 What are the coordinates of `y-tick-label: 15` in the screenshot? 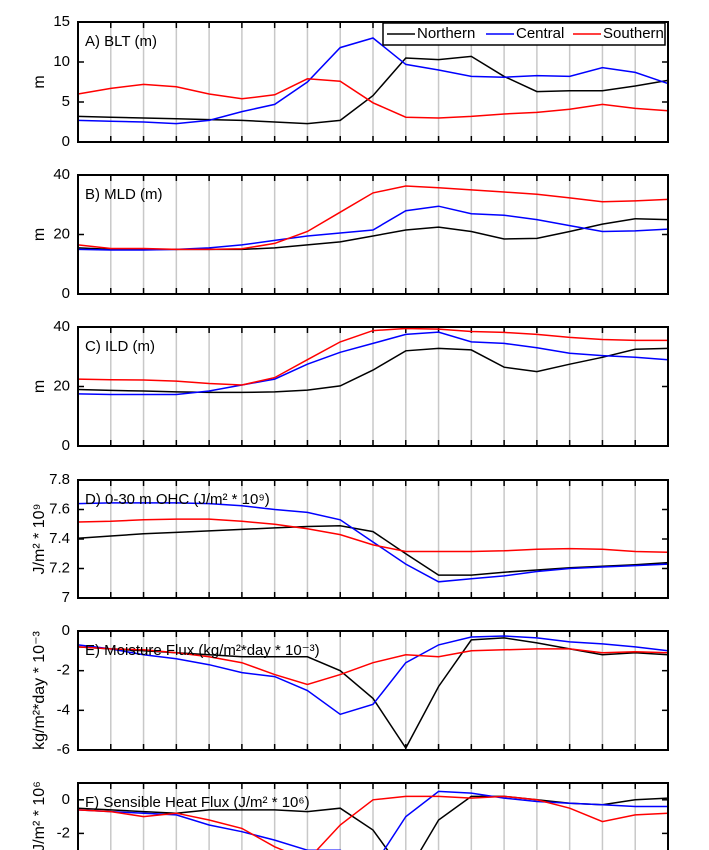 It's located at (61, 21).